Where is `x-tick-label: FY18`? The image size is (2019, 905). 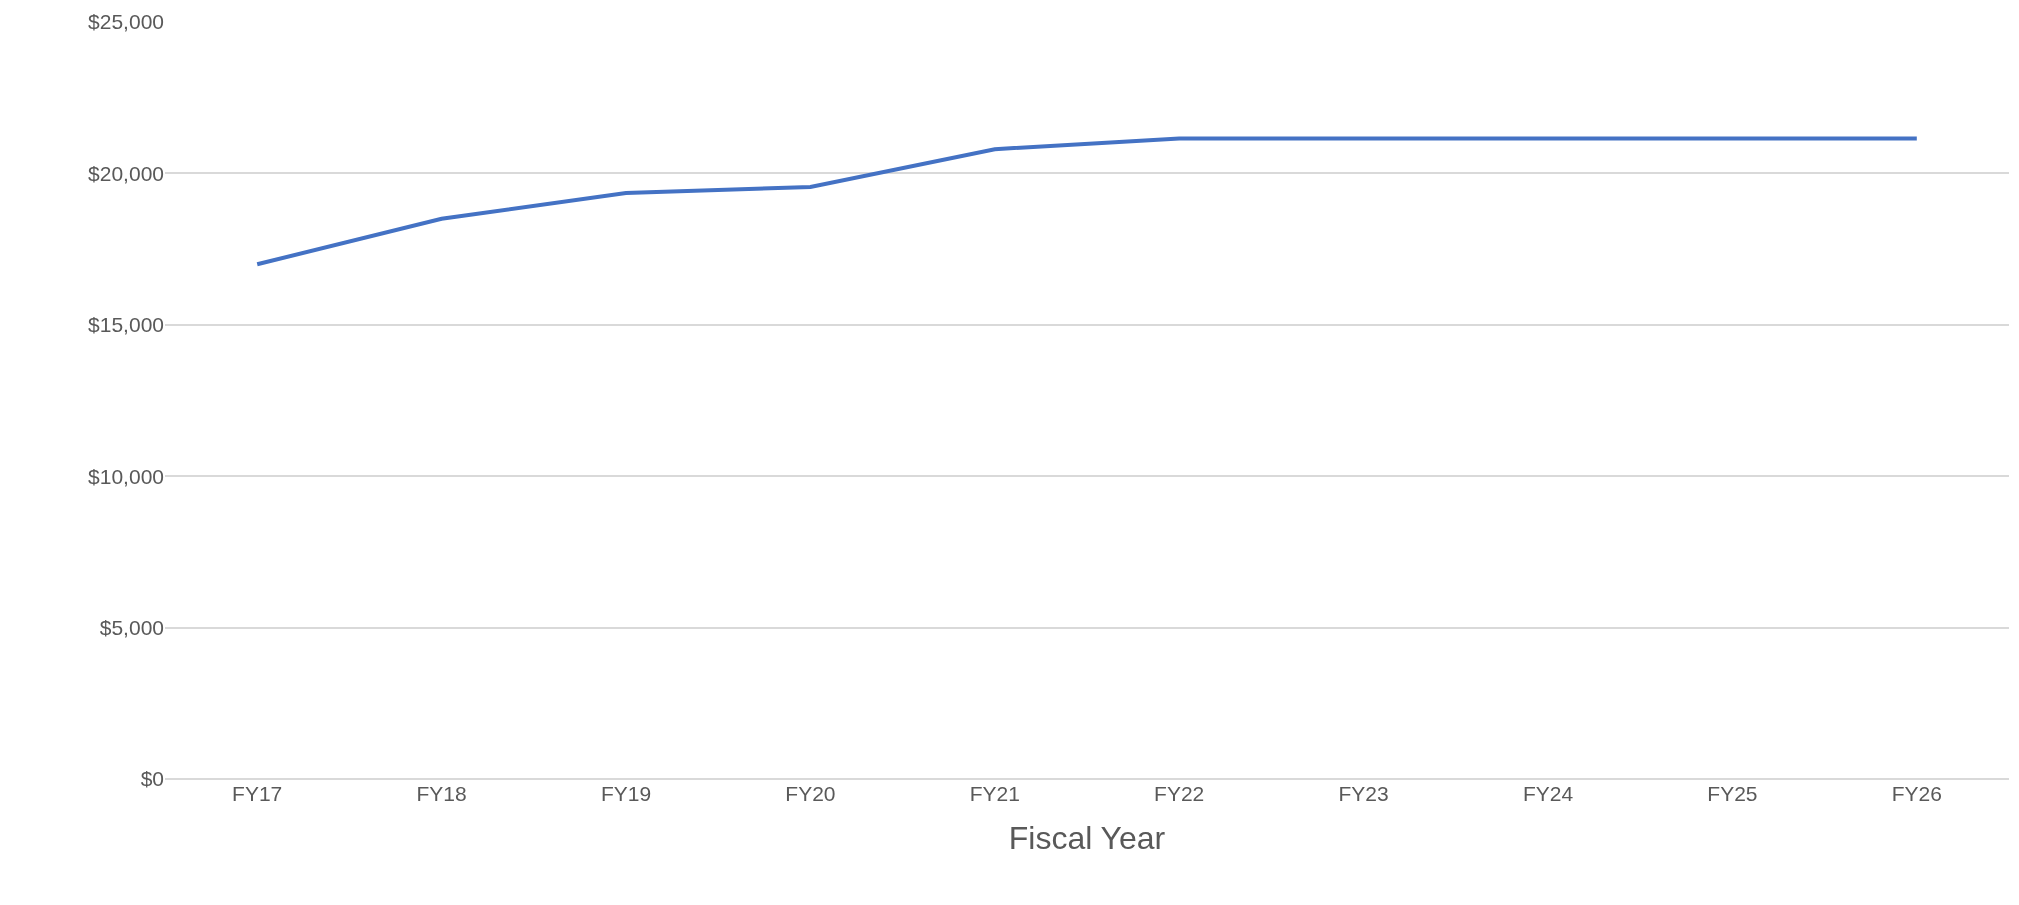 x-tick-label: FY18 is located at coordinates (441, 793).